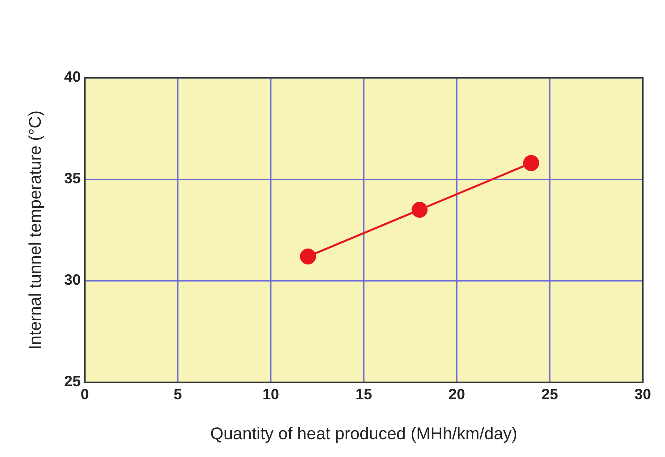  What do you see at coordinates (85, 395) in the screenshot?
I see `x-tick-label: 0` at bounding box center [85, 395].